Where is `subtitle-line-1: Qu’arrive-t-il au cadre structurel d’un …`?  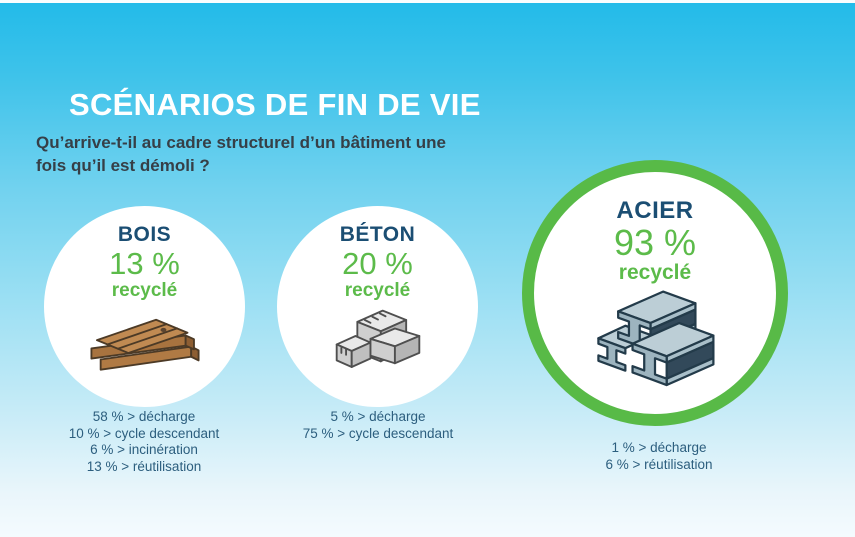
subtitle-line-1: Qu’arrive-t-il au cadre structurel d’un … is located at coordinates (241, 142).